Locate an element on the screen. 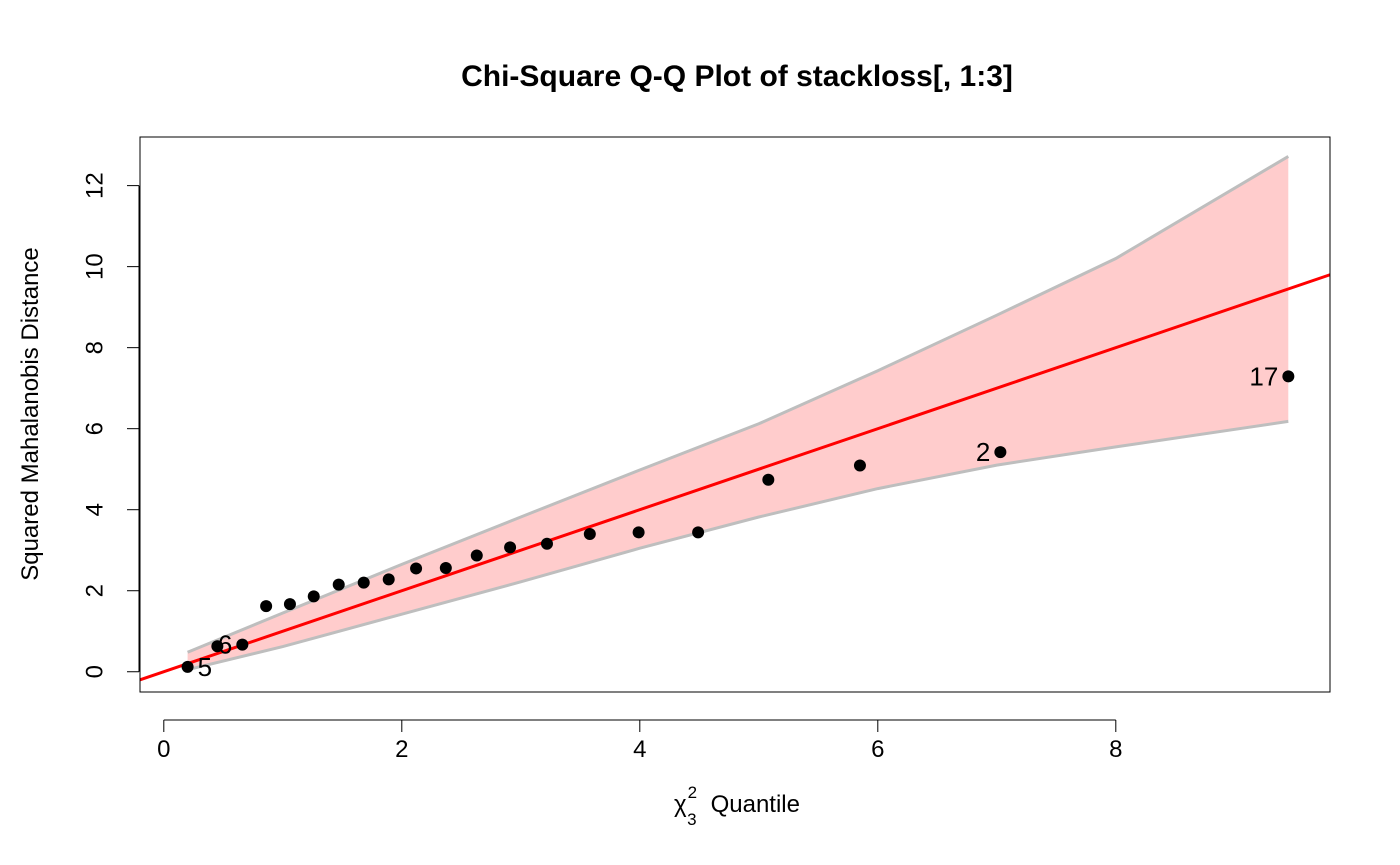 The image size is (1400, 865). y-tick-label: 4 is located at coordinates (95, 509).